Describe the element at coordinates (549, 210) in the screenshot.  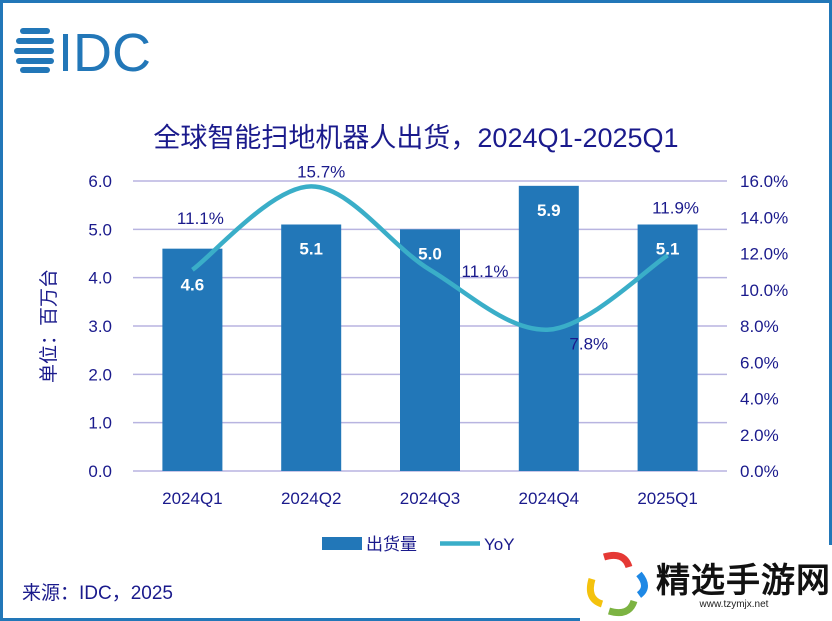
I see `bar-value-label: 5.9` at that location.